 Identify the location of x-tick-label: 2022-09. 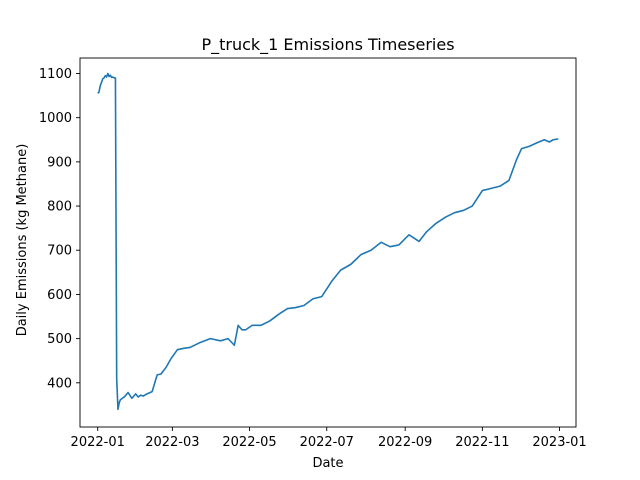
(405, 442).